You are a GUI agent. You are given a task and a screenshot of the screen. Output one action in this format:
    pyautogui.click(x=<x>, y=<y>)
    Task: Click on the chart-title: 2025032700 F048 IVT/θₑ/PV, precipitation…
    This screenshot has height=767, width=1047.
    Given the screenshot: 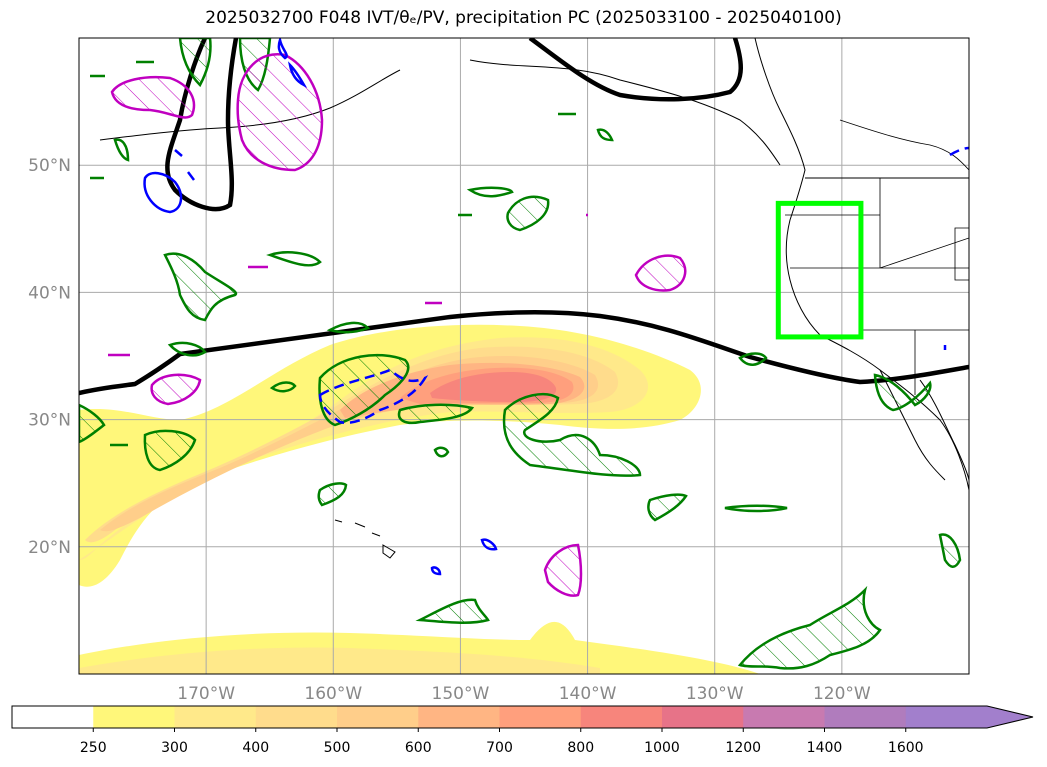 What is the action you would take?
    pyautogui.click(x=523, y=18)
    